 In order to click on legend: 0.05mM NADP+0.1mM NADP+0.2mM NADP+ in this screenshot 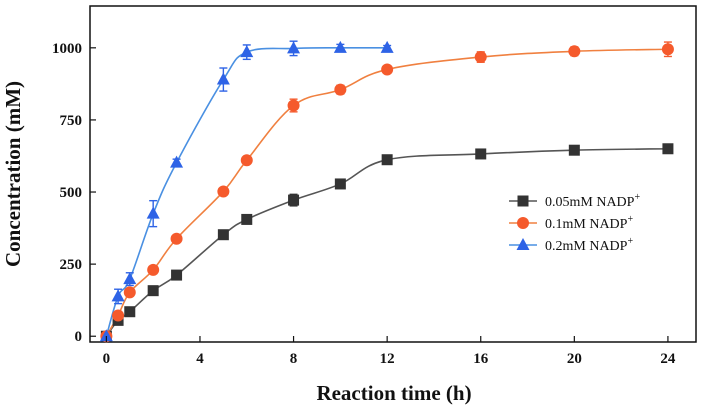, I will do `click(574, 223)`.